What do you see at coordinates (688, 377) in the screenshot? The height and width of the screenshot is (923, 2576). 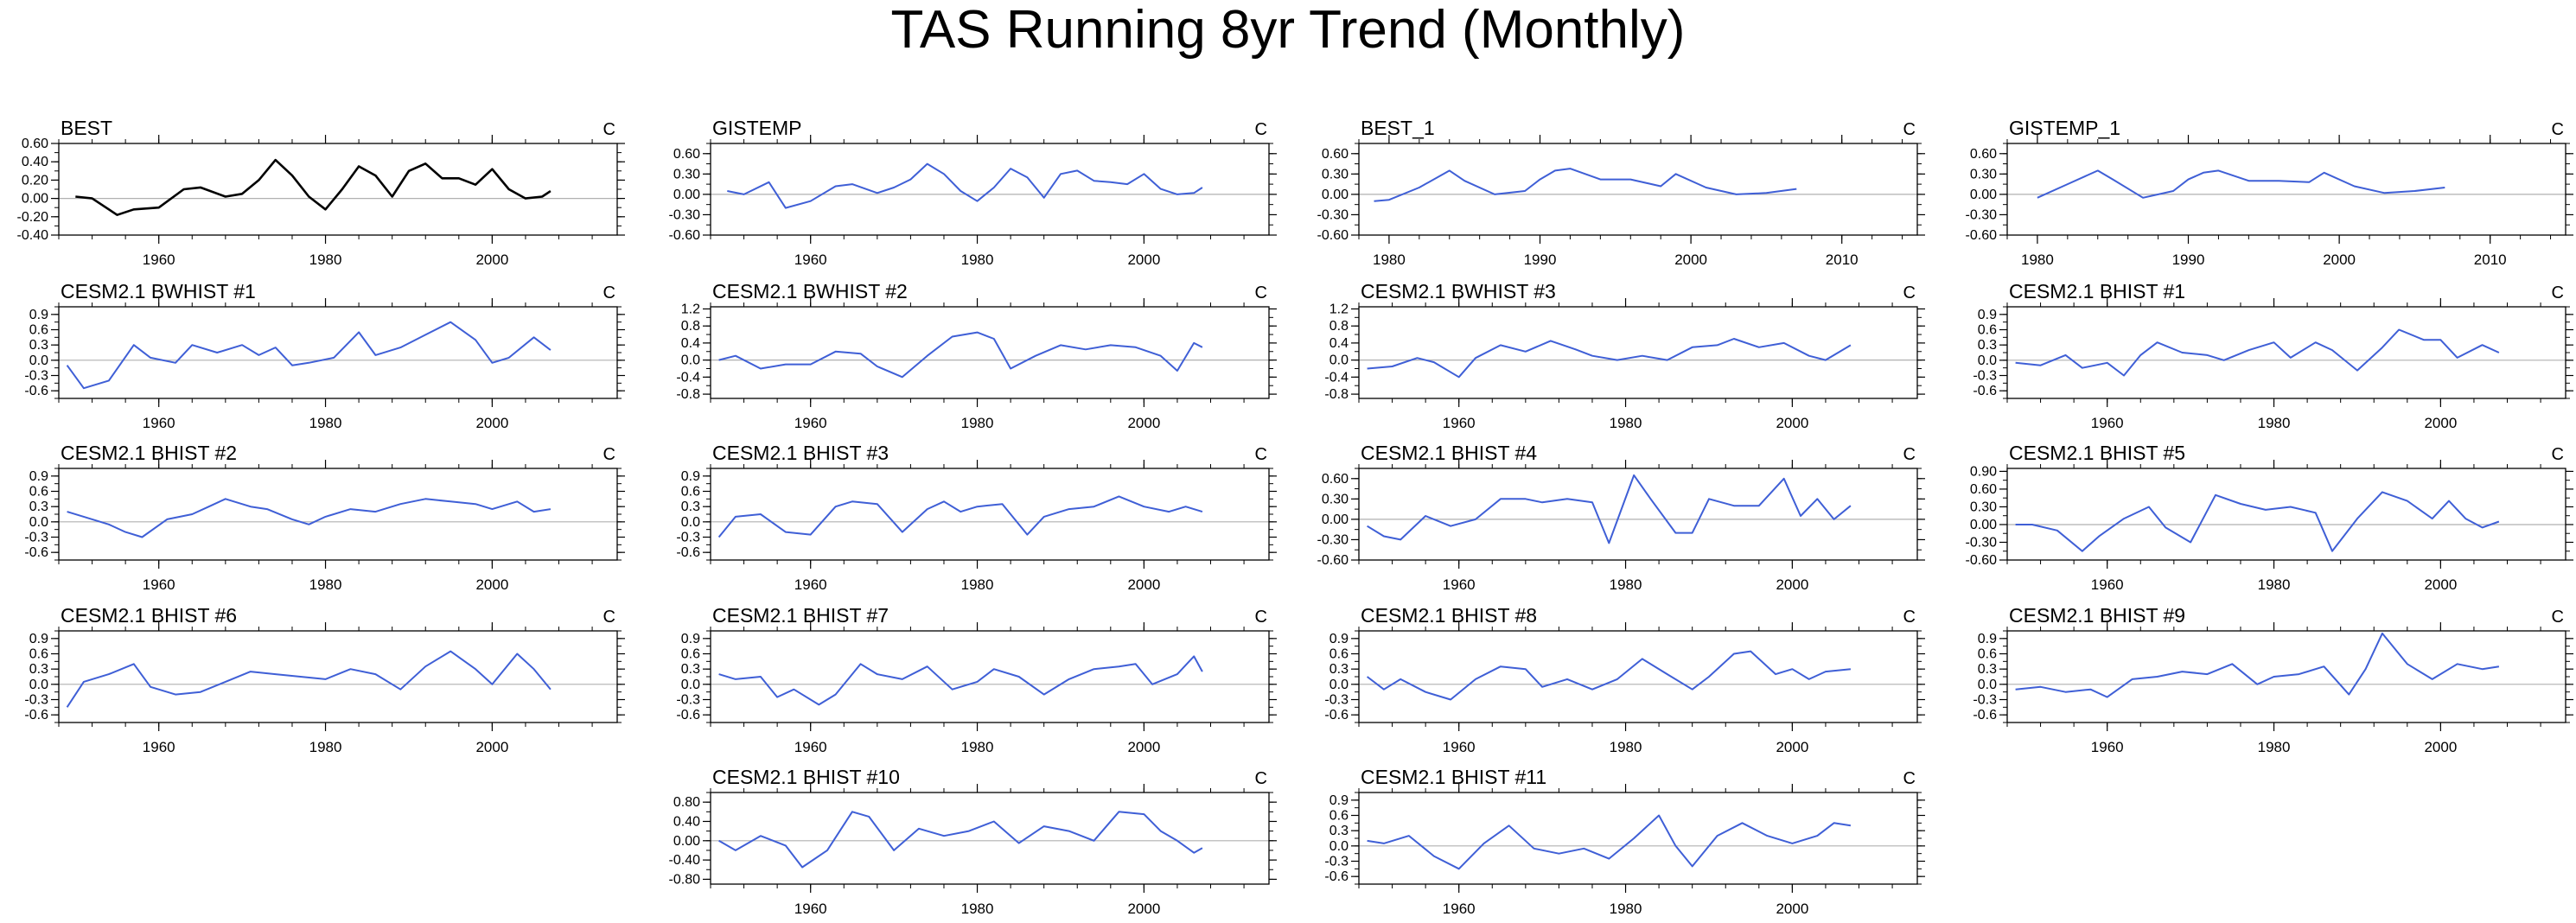 I see `y-tick-label: -0.4` at bounding box center [688, 377].